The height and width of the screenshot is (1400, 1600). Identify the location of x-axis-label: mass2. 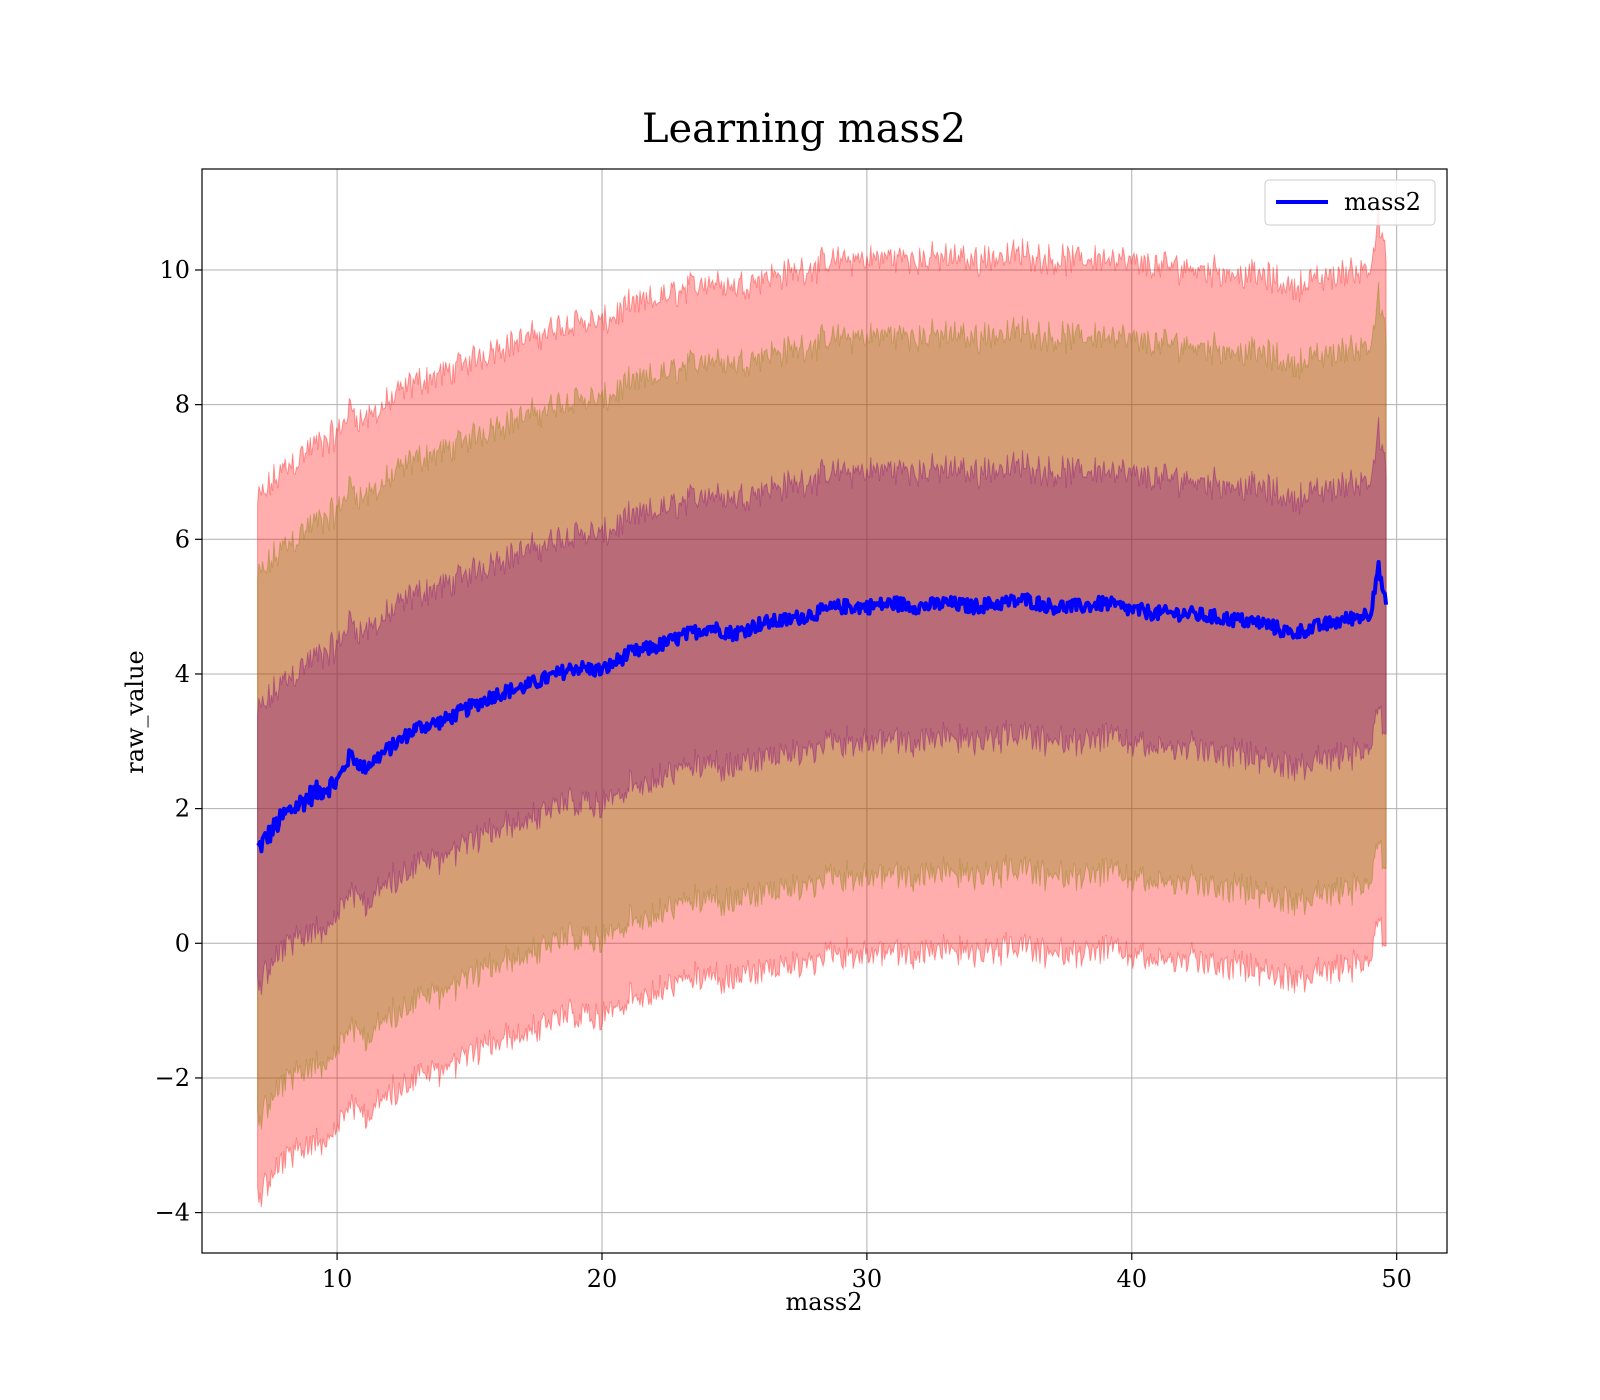
(824, 1302).